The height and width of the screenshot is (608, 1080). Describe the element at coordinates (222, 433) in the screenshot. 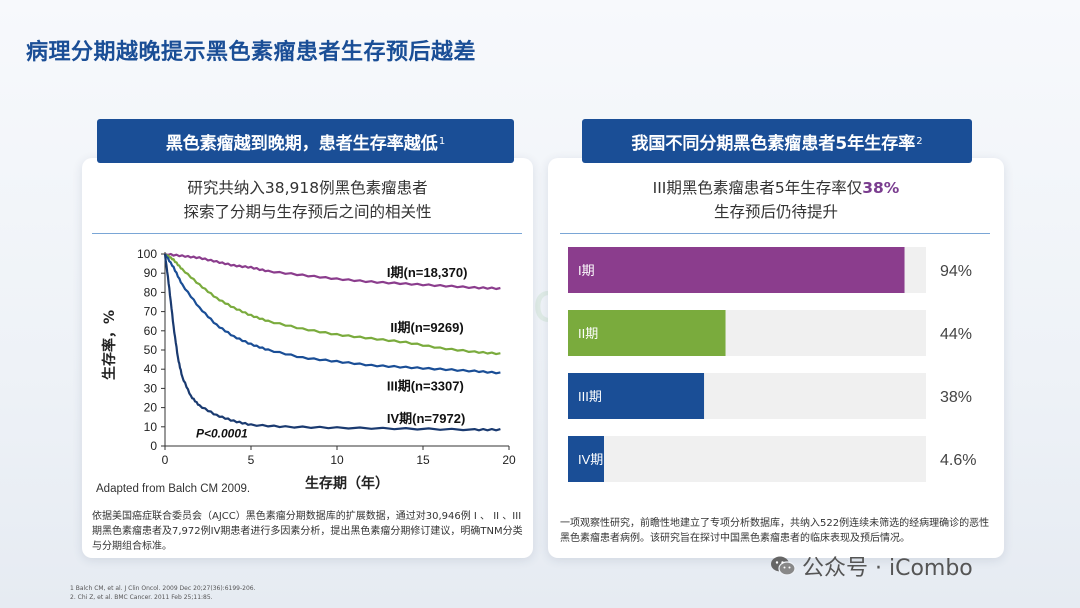

I see `p-value-annotation: P<0.0001` at that location.